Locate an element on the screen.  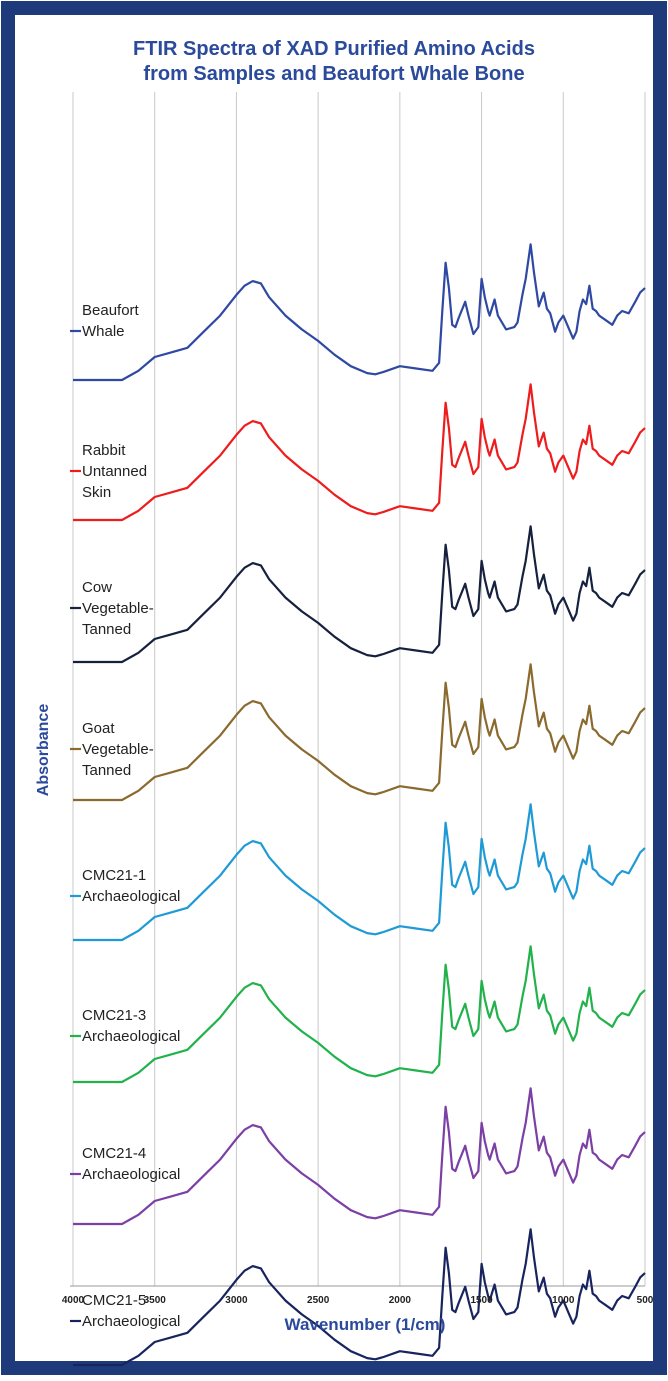
series-label-8: CMC21-5 Archaeological is located at coordinates (125, 1311).